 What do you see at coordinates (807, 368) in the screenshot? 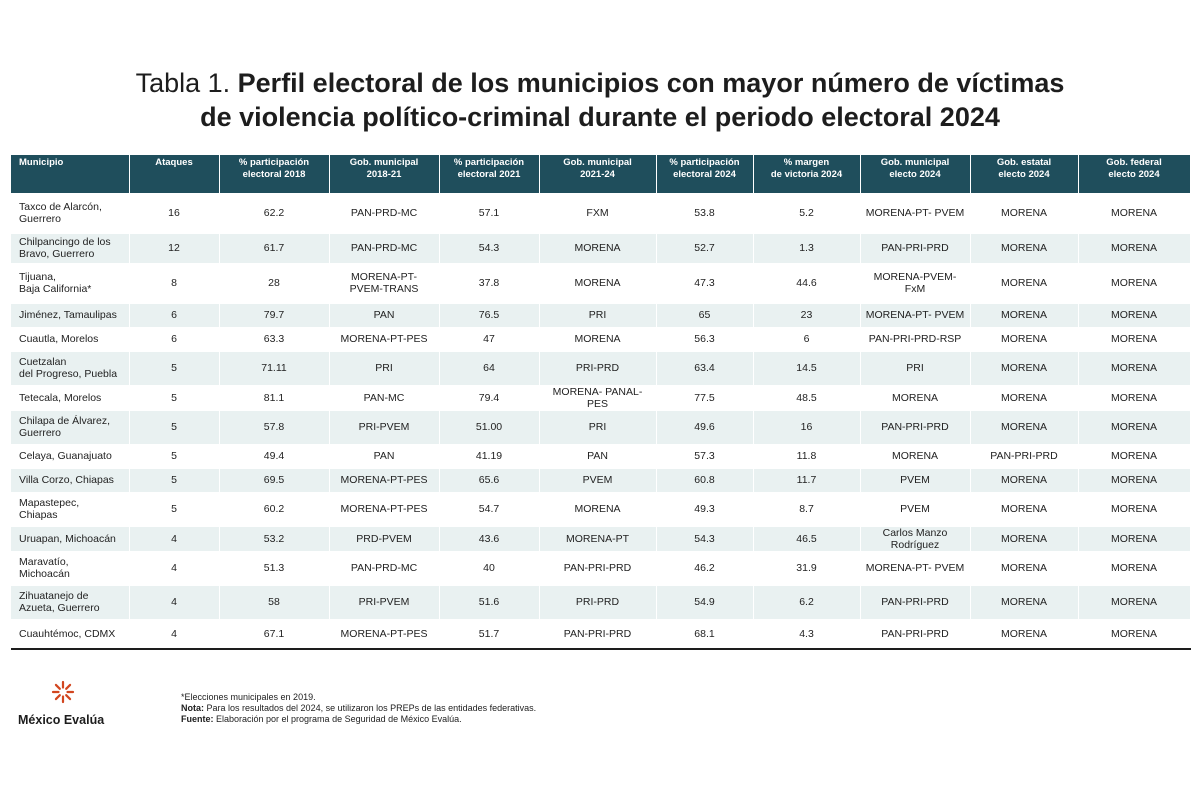
I see `table-cell: 14.5` at bounding box center [807, 368].